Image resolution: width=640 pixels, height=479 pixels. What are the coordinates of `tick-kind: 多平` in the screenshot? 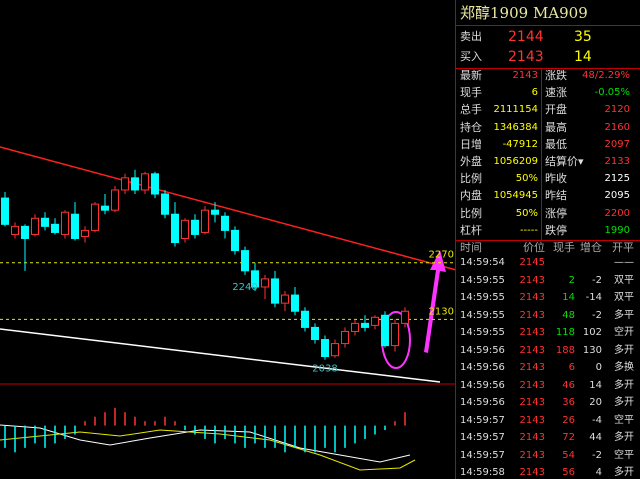 It's located at (624, 315).